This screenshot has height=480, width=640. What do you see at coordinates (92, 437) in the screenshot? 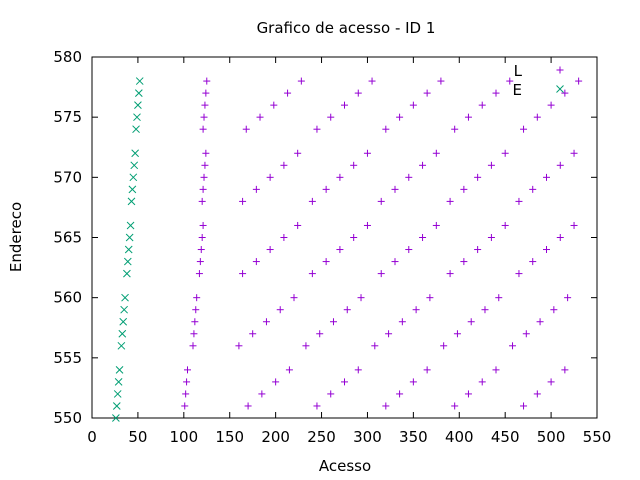
I see `x-tick-label: 0` at bounding box center [92, 437].